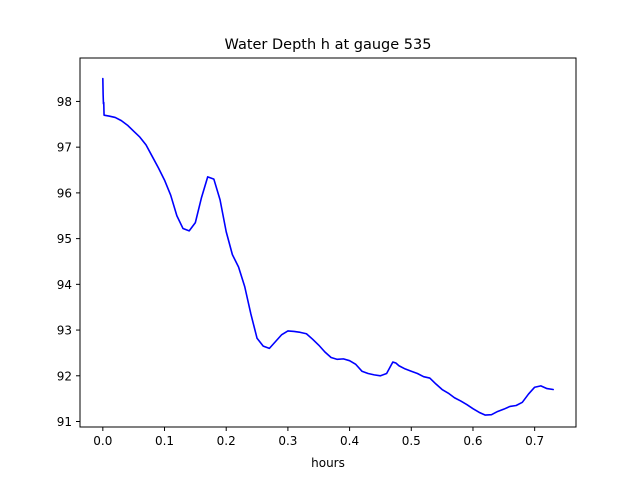 This screenshot has height=484, width=640. Describe the element at coordinates (64, 331) in the screenshot. I see `y-tick-label: 93` at that location.